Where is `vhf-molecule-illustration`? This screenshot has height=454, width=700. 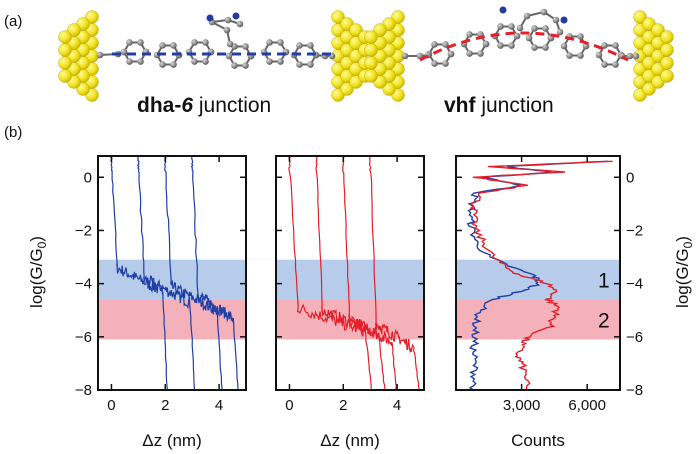
vhf-molecule-illustration is located at coordinates (519, 54).